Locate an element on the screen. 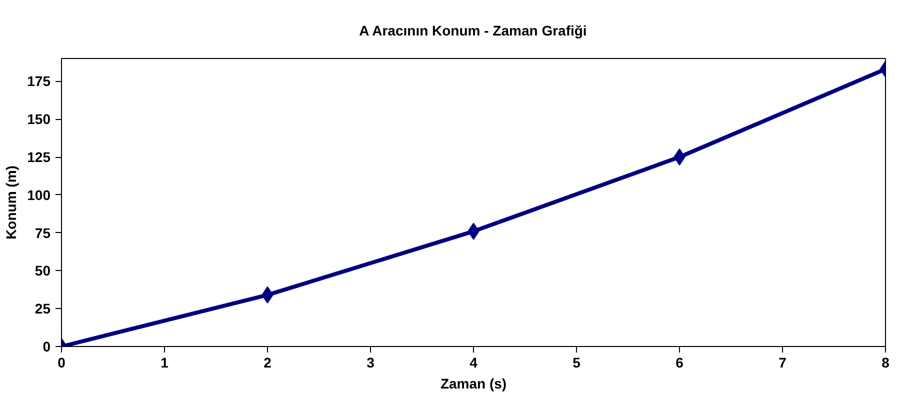 The width and height of the screenshot is (913, 400). y-tick-label: 25 is located at coordinates (42, 308).